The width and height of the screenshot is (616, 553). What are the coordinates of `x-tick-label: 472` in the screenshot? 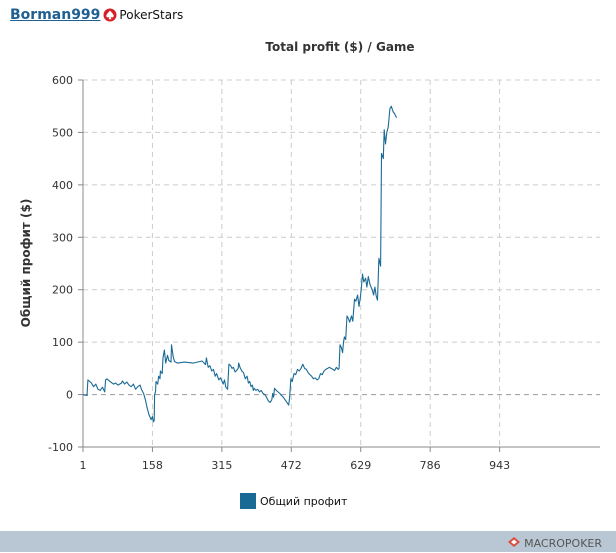 It's located at (291, 465).